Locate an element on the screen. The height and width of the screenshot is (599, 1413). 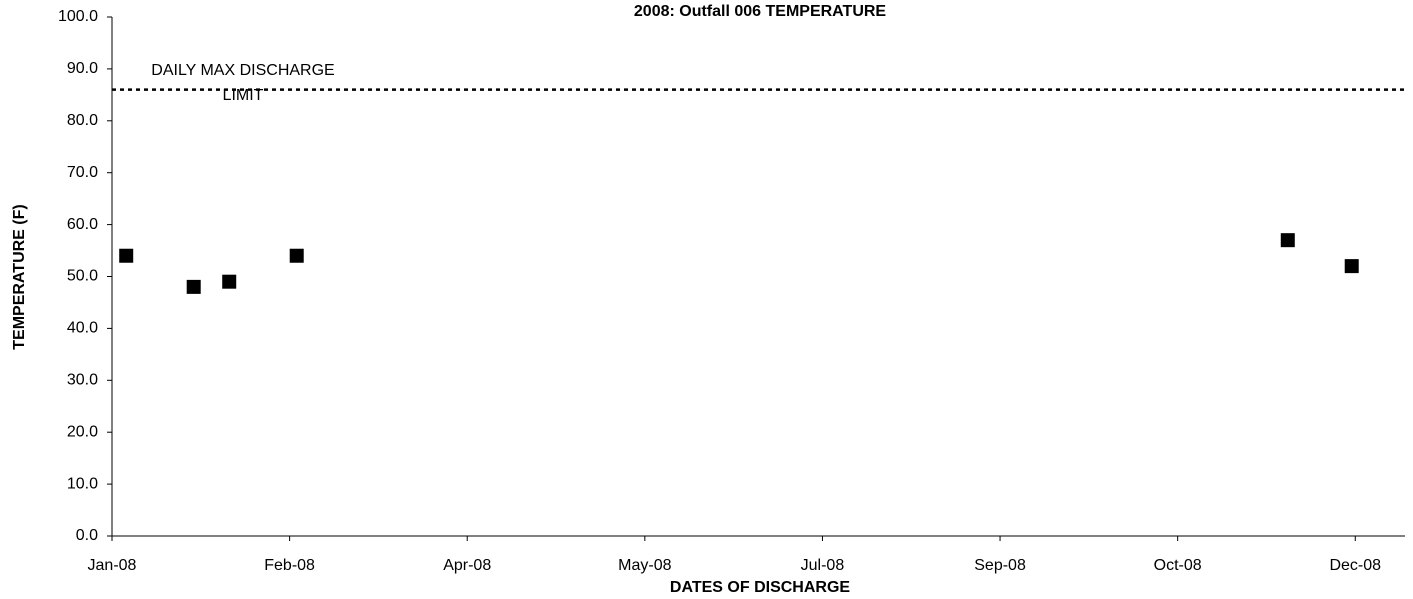
y-tick-label: 100.0 is located at coordinates (78, 16).